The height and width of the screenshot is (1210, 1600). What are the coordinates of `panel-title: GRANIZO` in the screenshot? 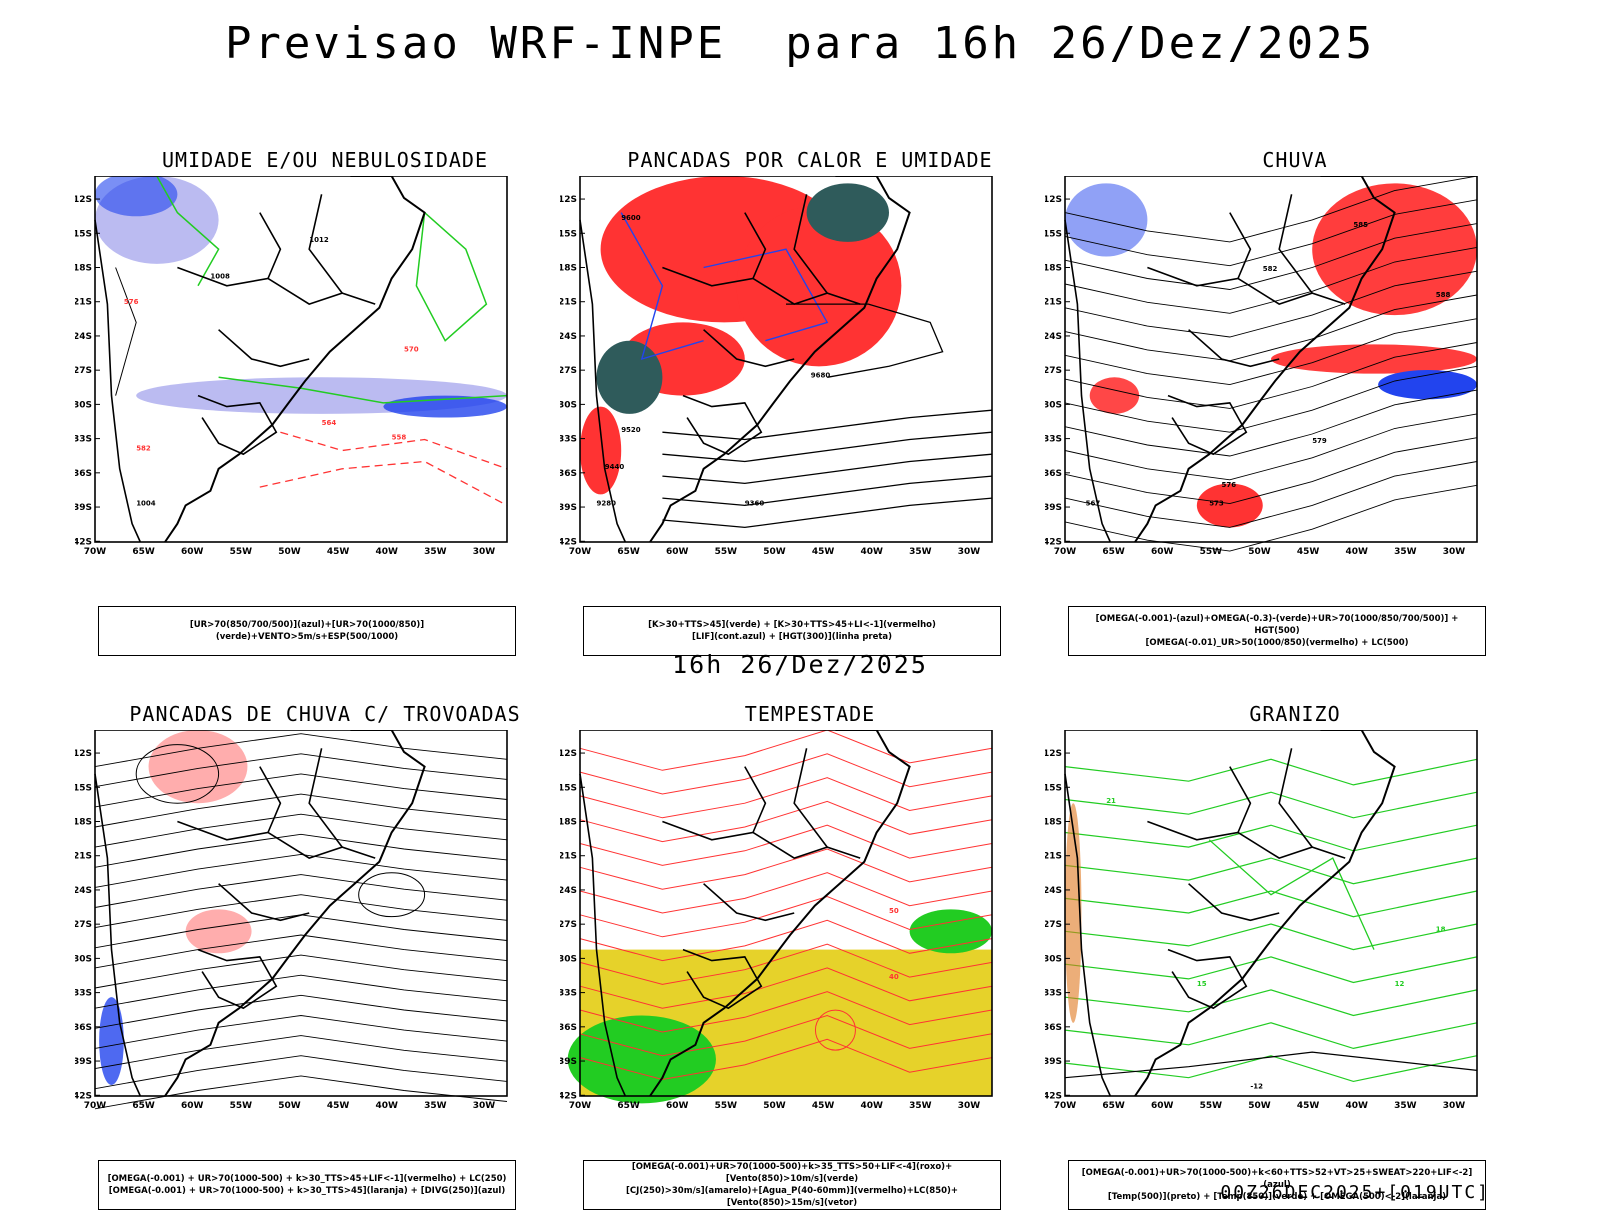 It's located at (1295, 714).